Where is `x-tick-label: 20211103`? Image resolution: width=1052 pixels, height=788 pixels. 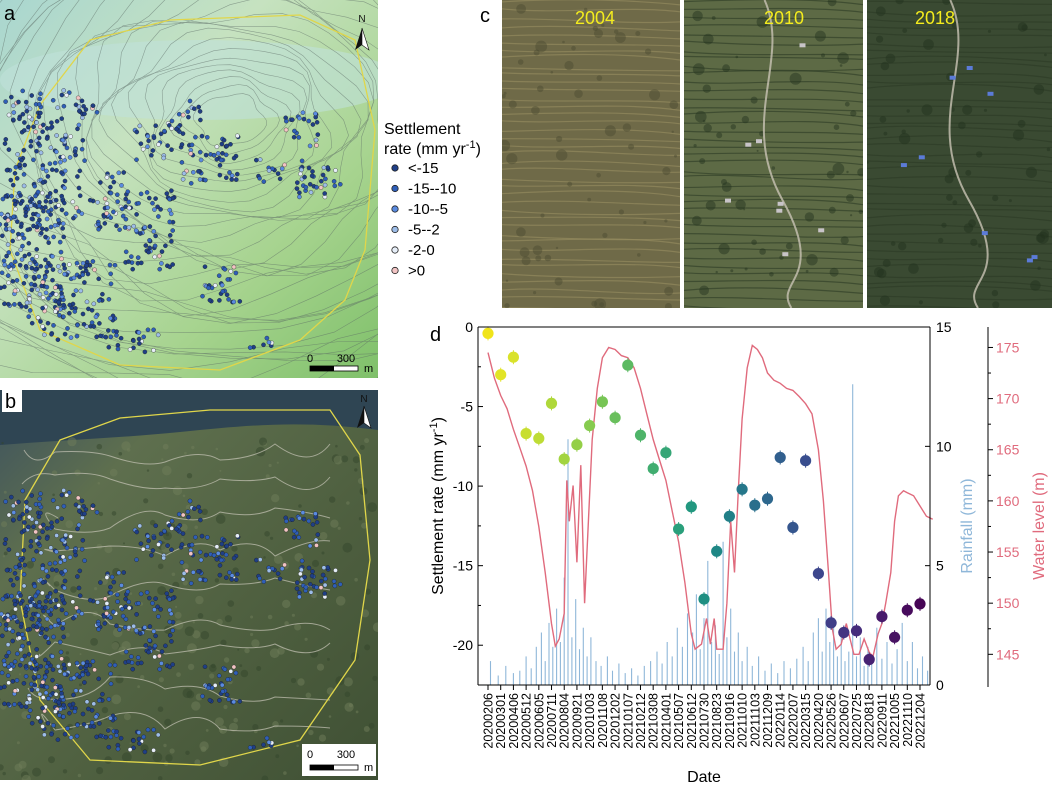
x-tick-label: 20211103 is located at coordinates (755, 720).